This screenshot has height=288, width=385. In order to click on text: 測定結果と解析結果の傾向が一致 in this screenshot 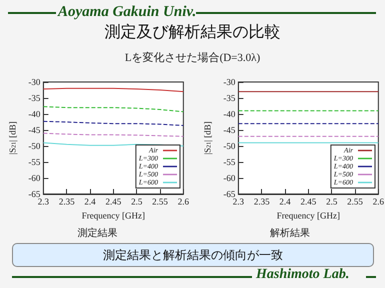, I will do `click(193, 255)`.